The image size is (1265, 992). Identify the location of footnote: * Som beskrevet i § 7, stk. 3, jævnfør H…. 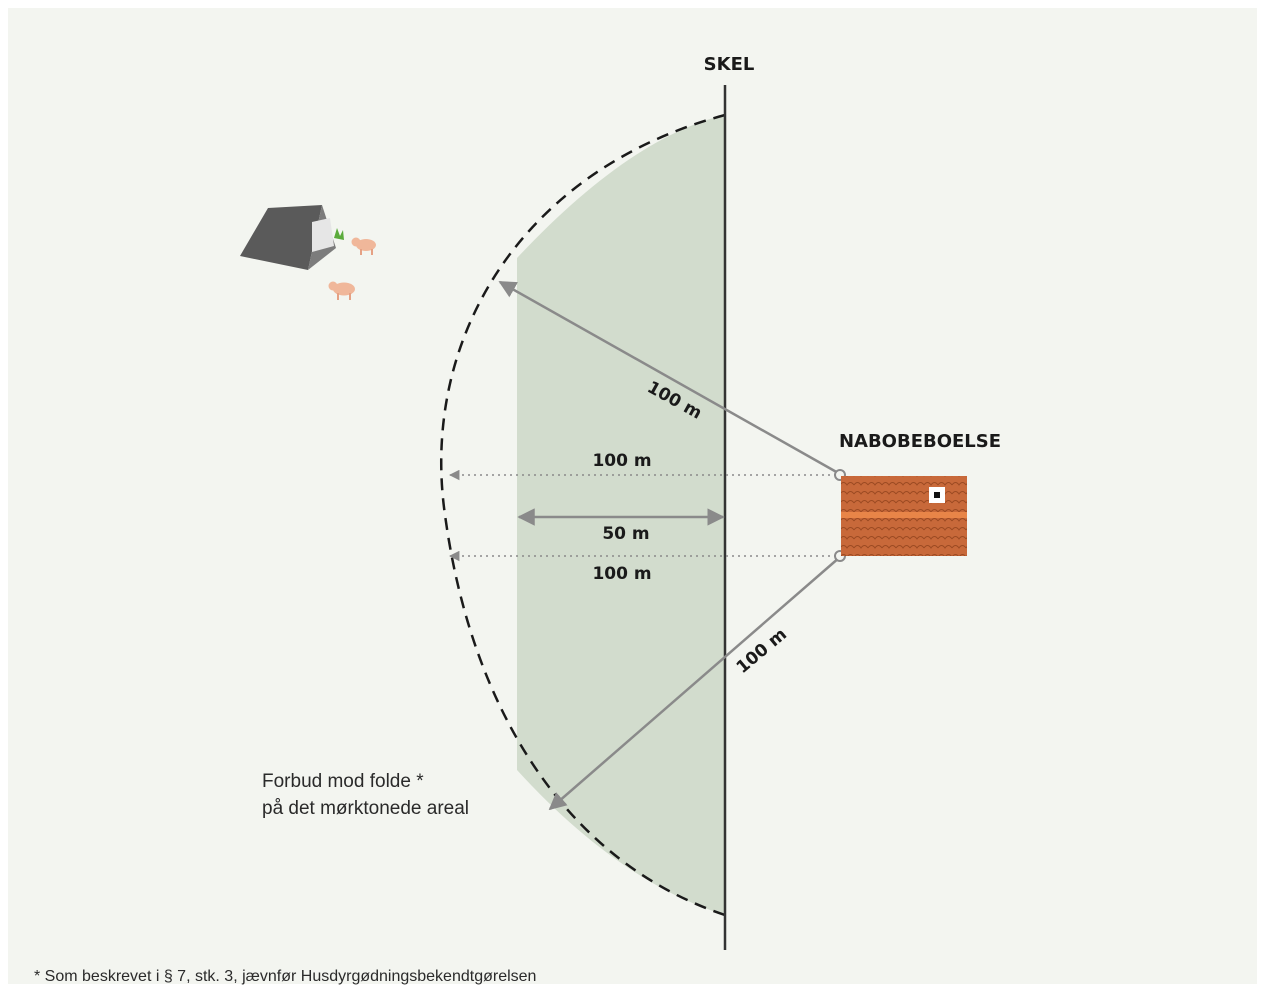
(285, 976).